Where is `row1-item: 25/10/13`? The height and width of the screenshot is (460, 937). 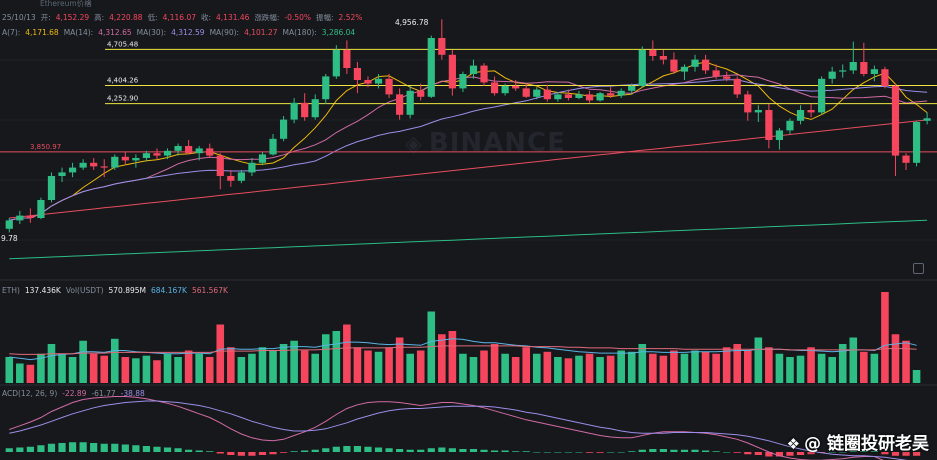
row1-item: 25/10/13 is located at coordinates (19, 17).